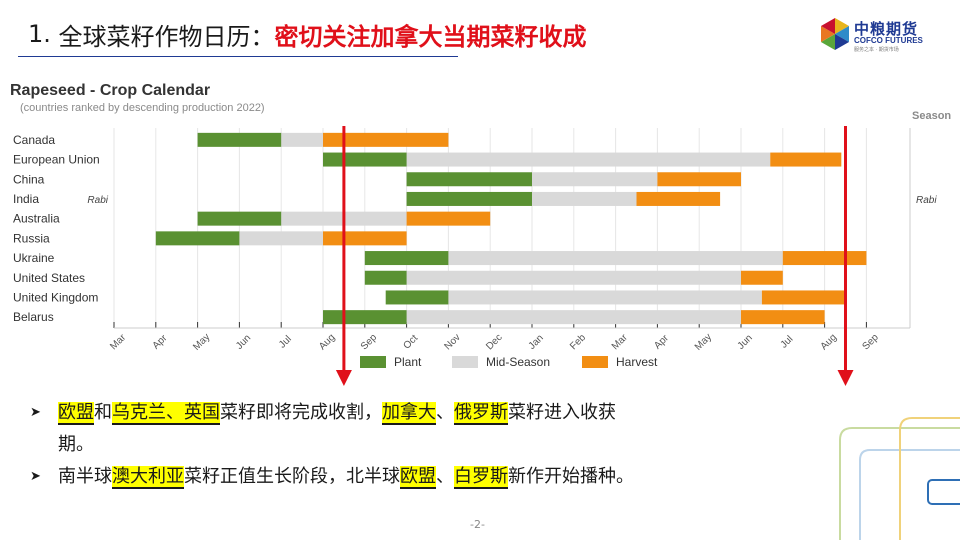  I want to click on country-label: Australia, so click(36, 219).